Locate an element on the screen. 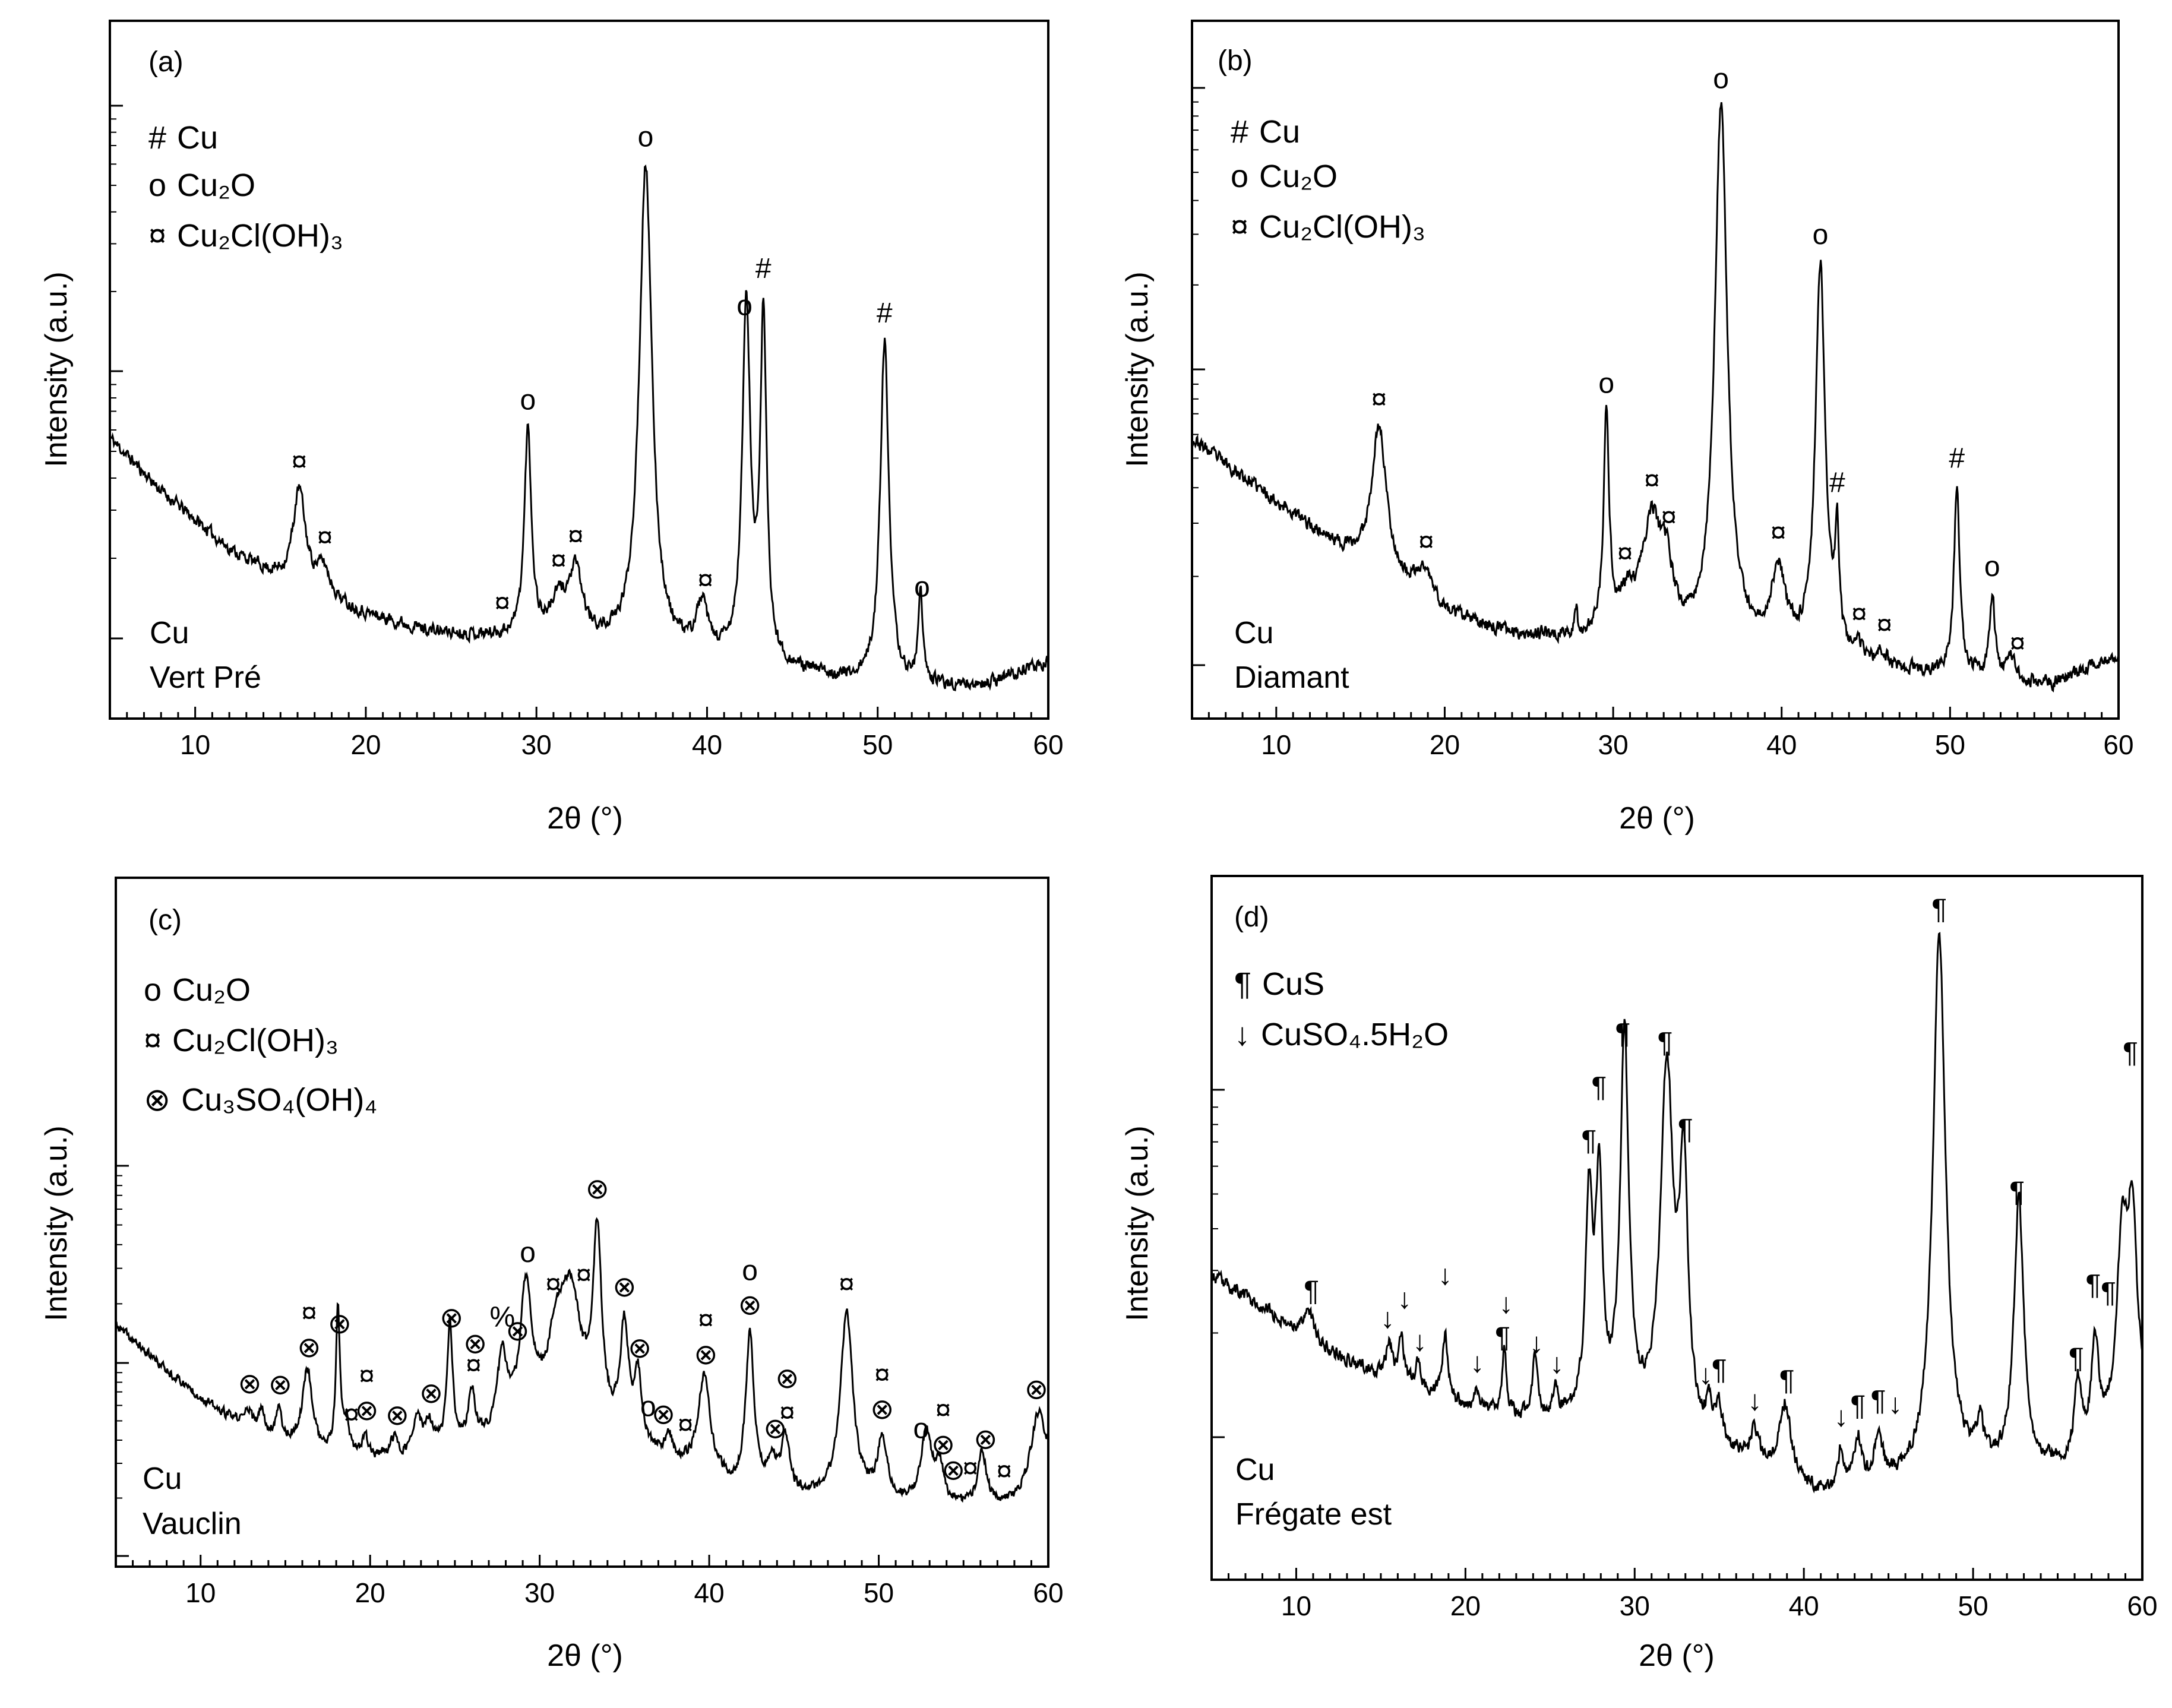 This screenshot has height=1708, width=2172. panel-b-sample-line-1: Cu is located at coordinates (1253, 633).